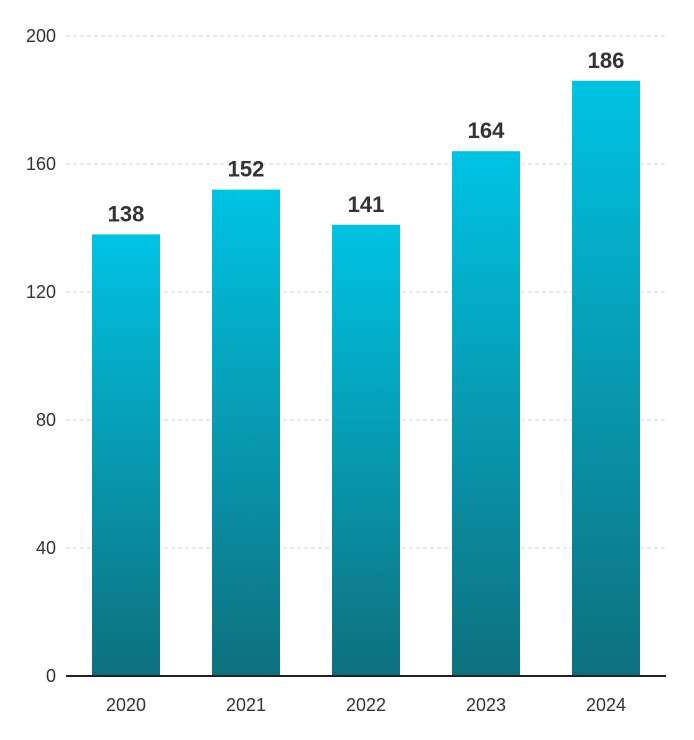 The image size is (694, 740). Describe the element at coordinates (606, 60) in the screenshot. I see `data-label-2024: 186` at that location.